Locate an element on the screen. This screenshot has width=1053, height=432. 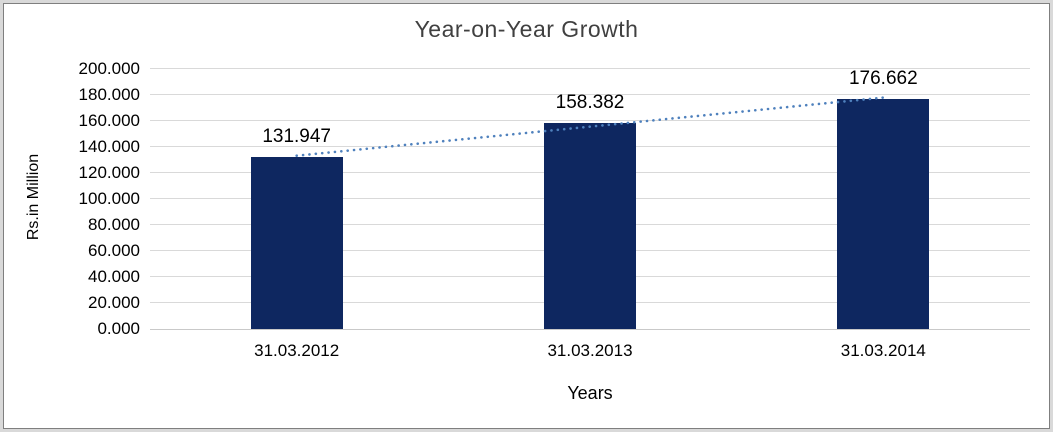
category-label: 31.03.2014 is located at coordinates (883, 350).